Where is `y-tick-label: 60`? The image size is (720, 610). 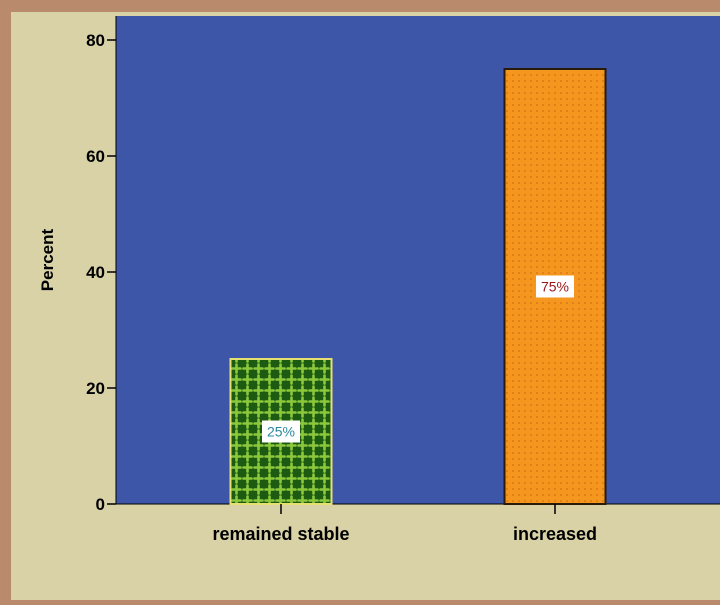 y-tick-label: 60 is located at coordinates (95, 156).